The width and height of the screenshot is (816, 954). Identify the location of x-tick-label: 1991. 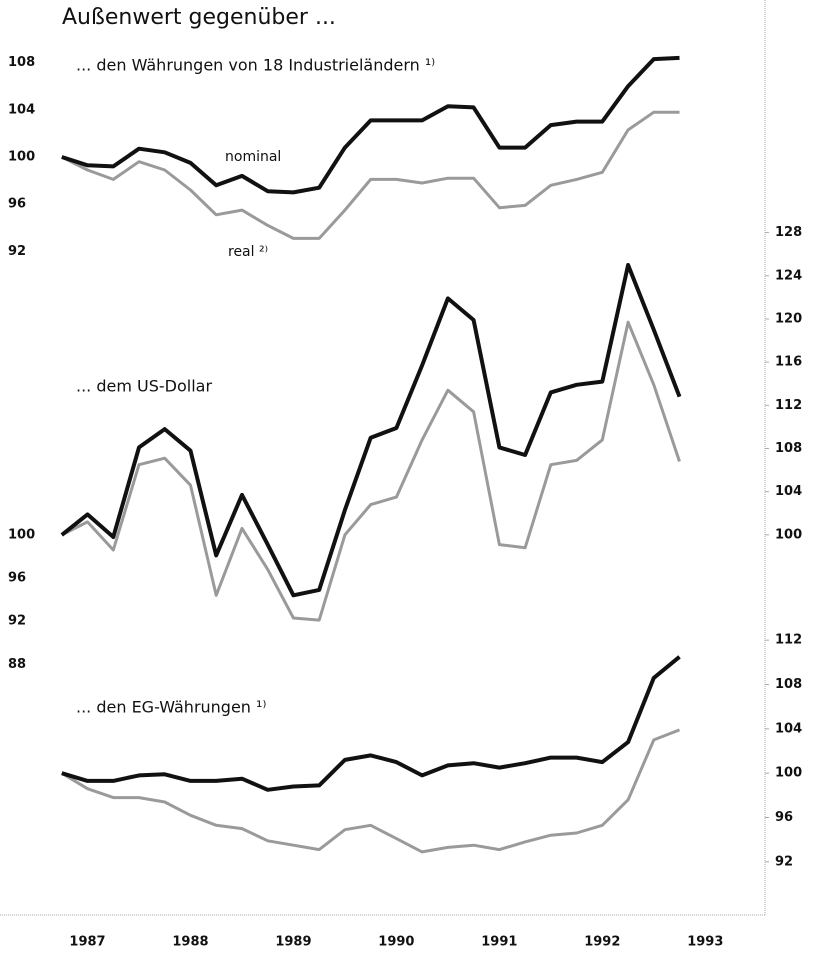
(499, 942).